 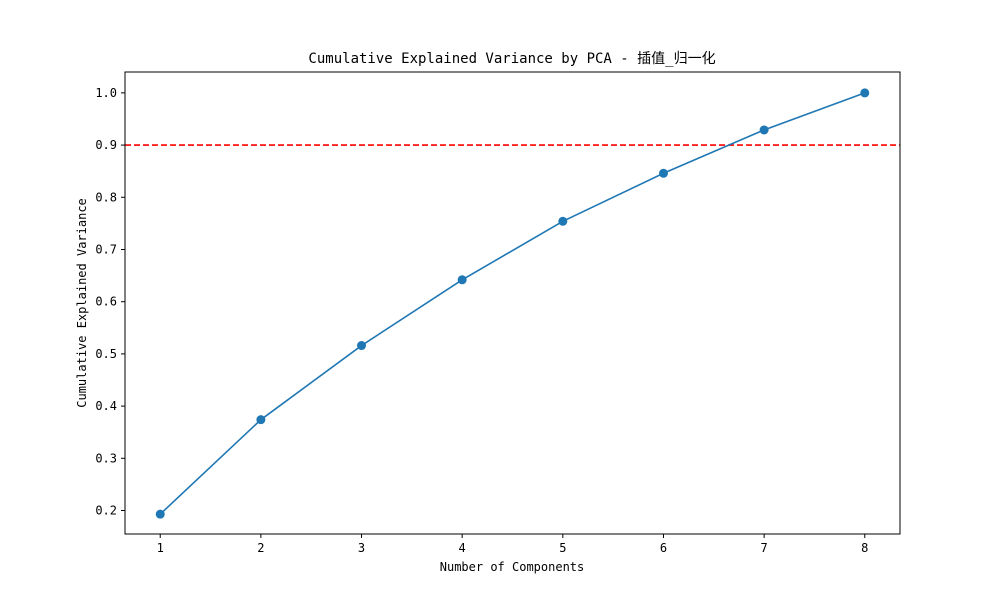 What do you see at coordinates (106, 406) in the screenshot?
I see `y-tick-label-0.4: 0.4` at bounding box center [106, 406].